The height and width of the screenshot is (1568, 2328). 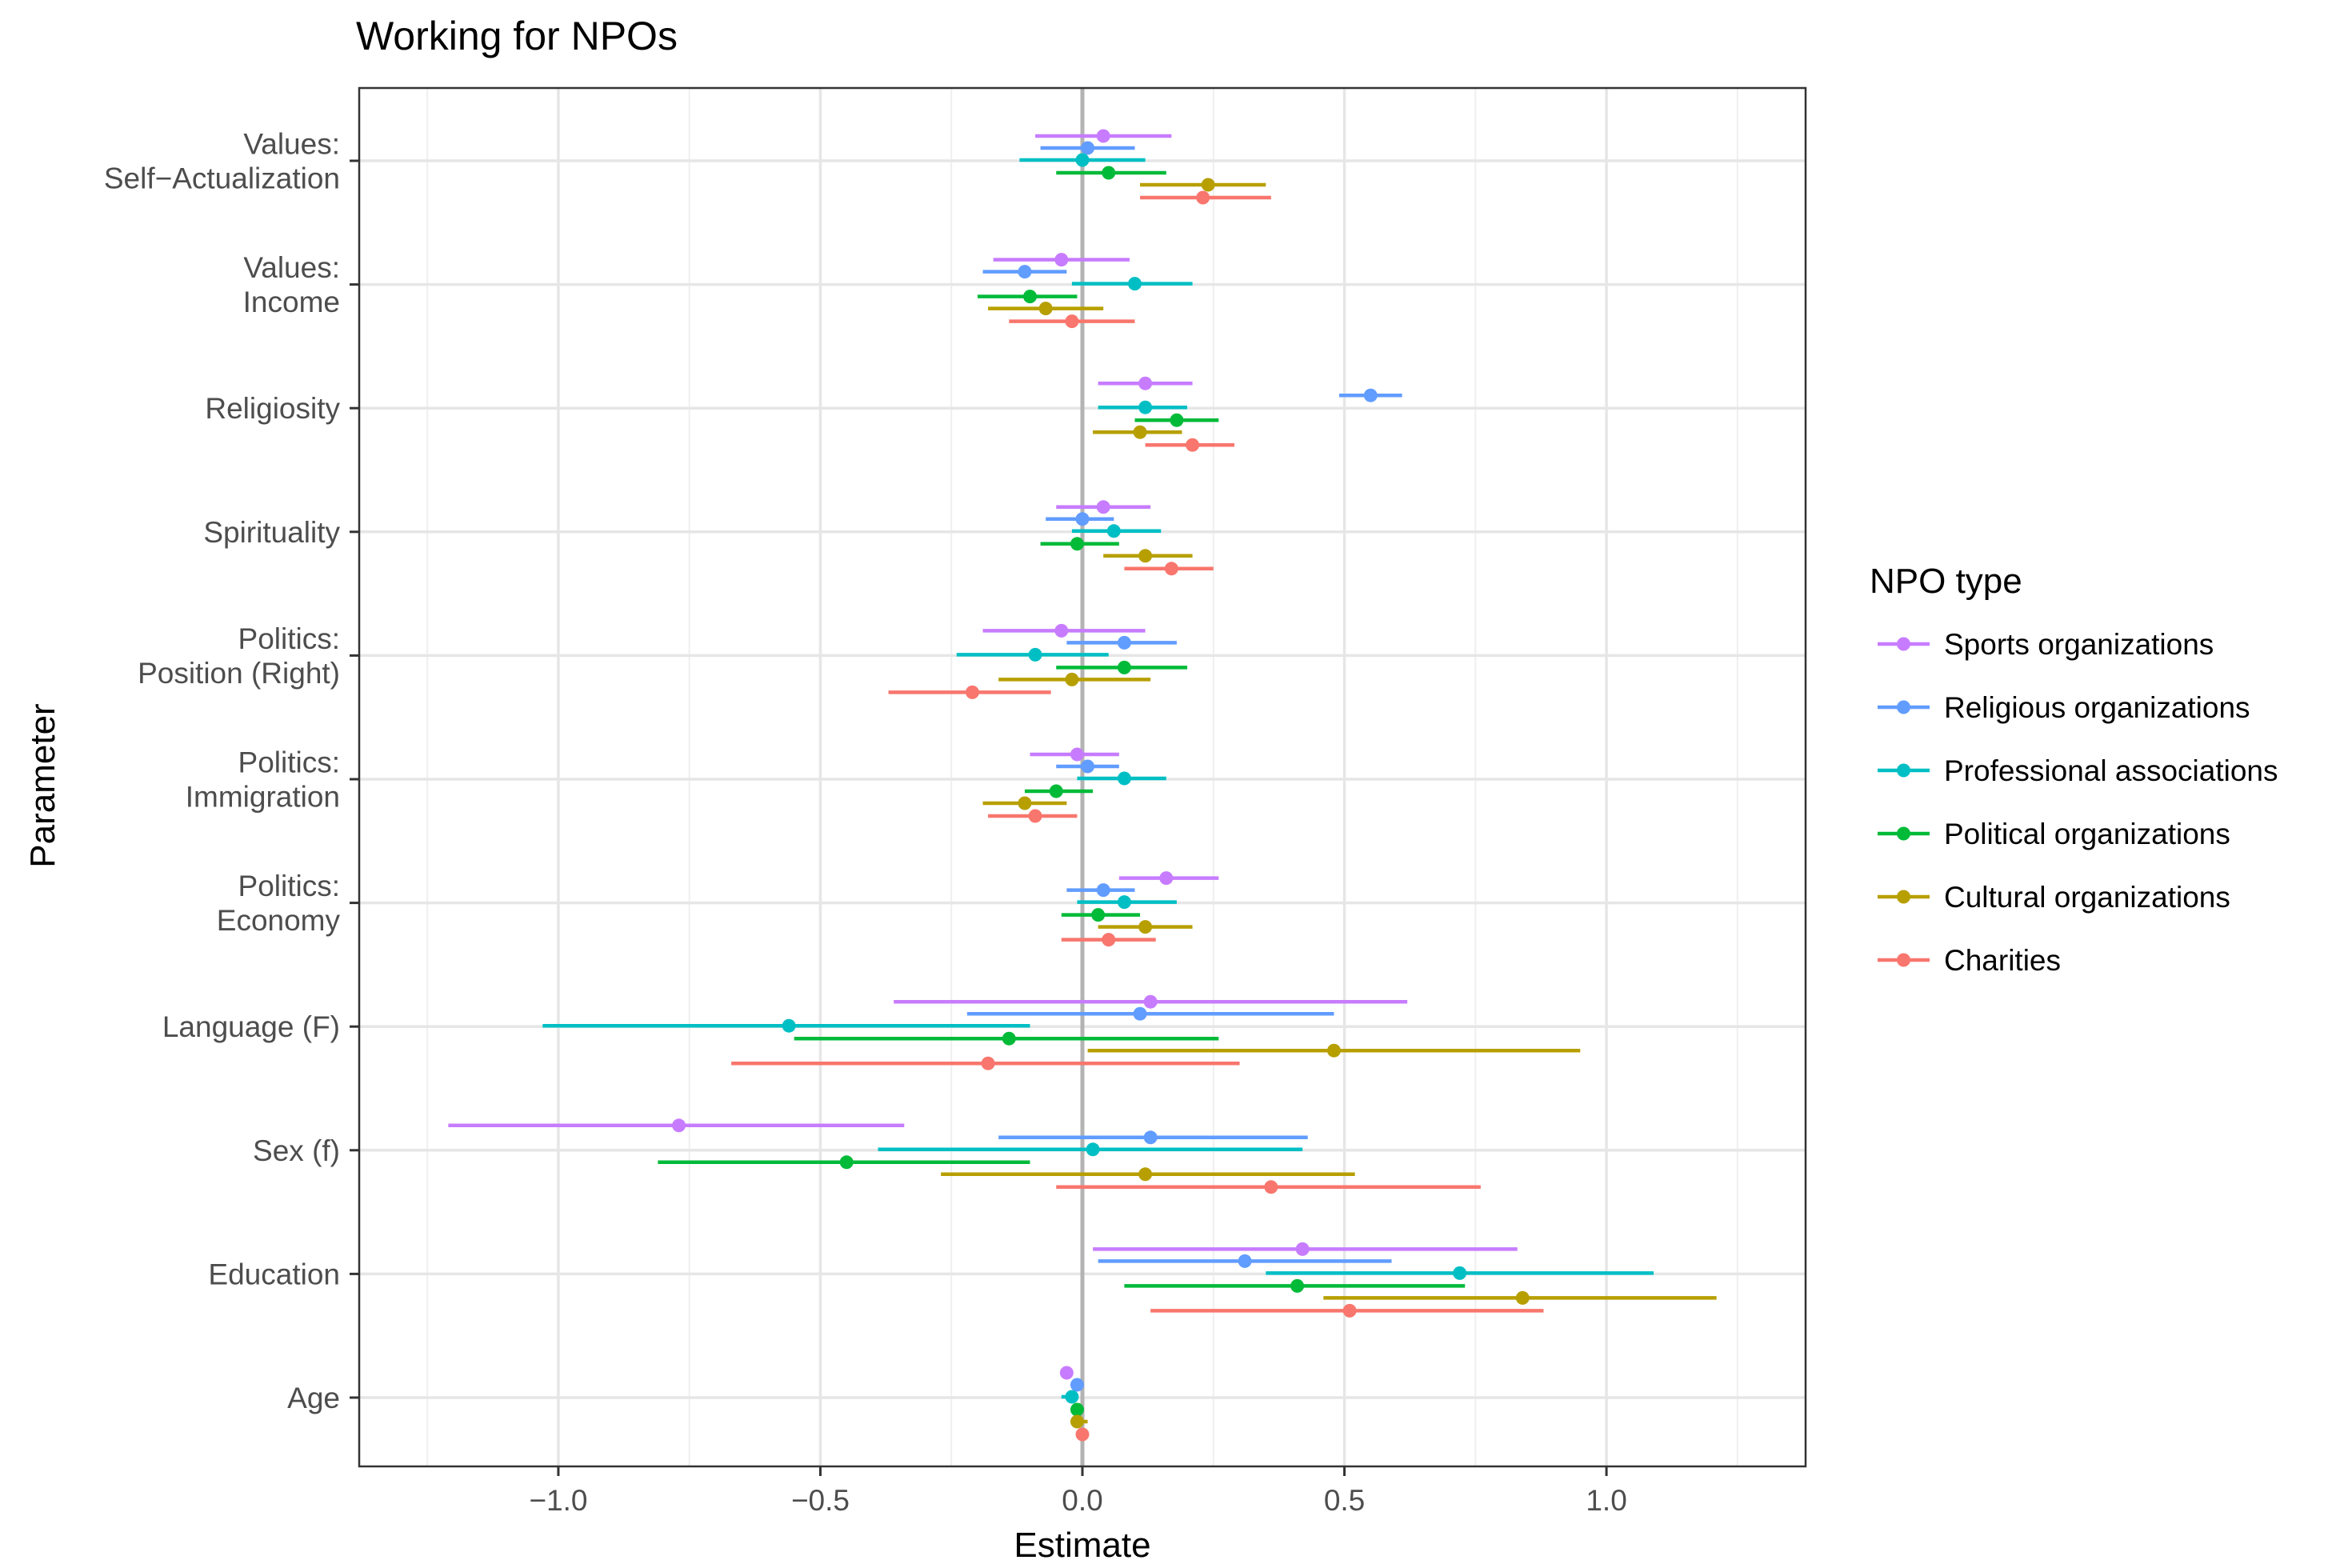 What do you see at coordinates (1946, 581) in the screenshot?
I see `legend-title: NPO type` at bounding box center [1946, 581].